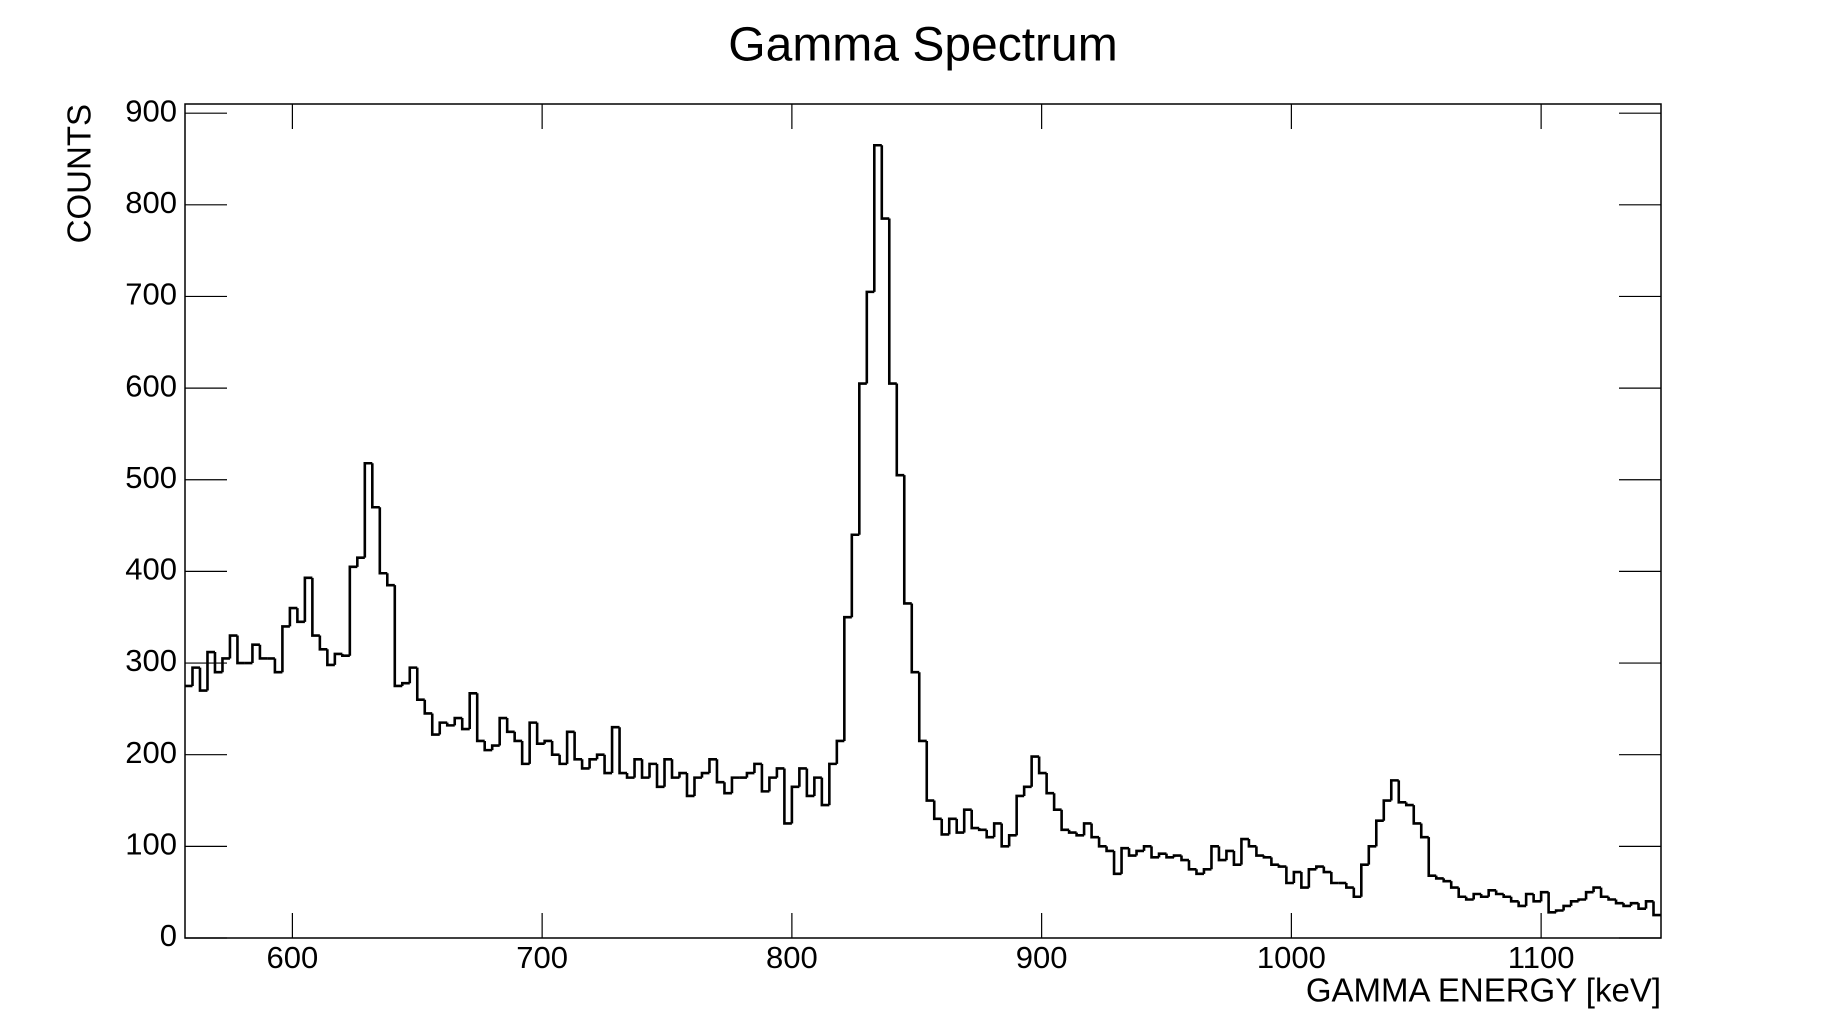  Describe the element at coordinates (151, 110) in the screenshot. I see `y-tick-label: 900` at that location.